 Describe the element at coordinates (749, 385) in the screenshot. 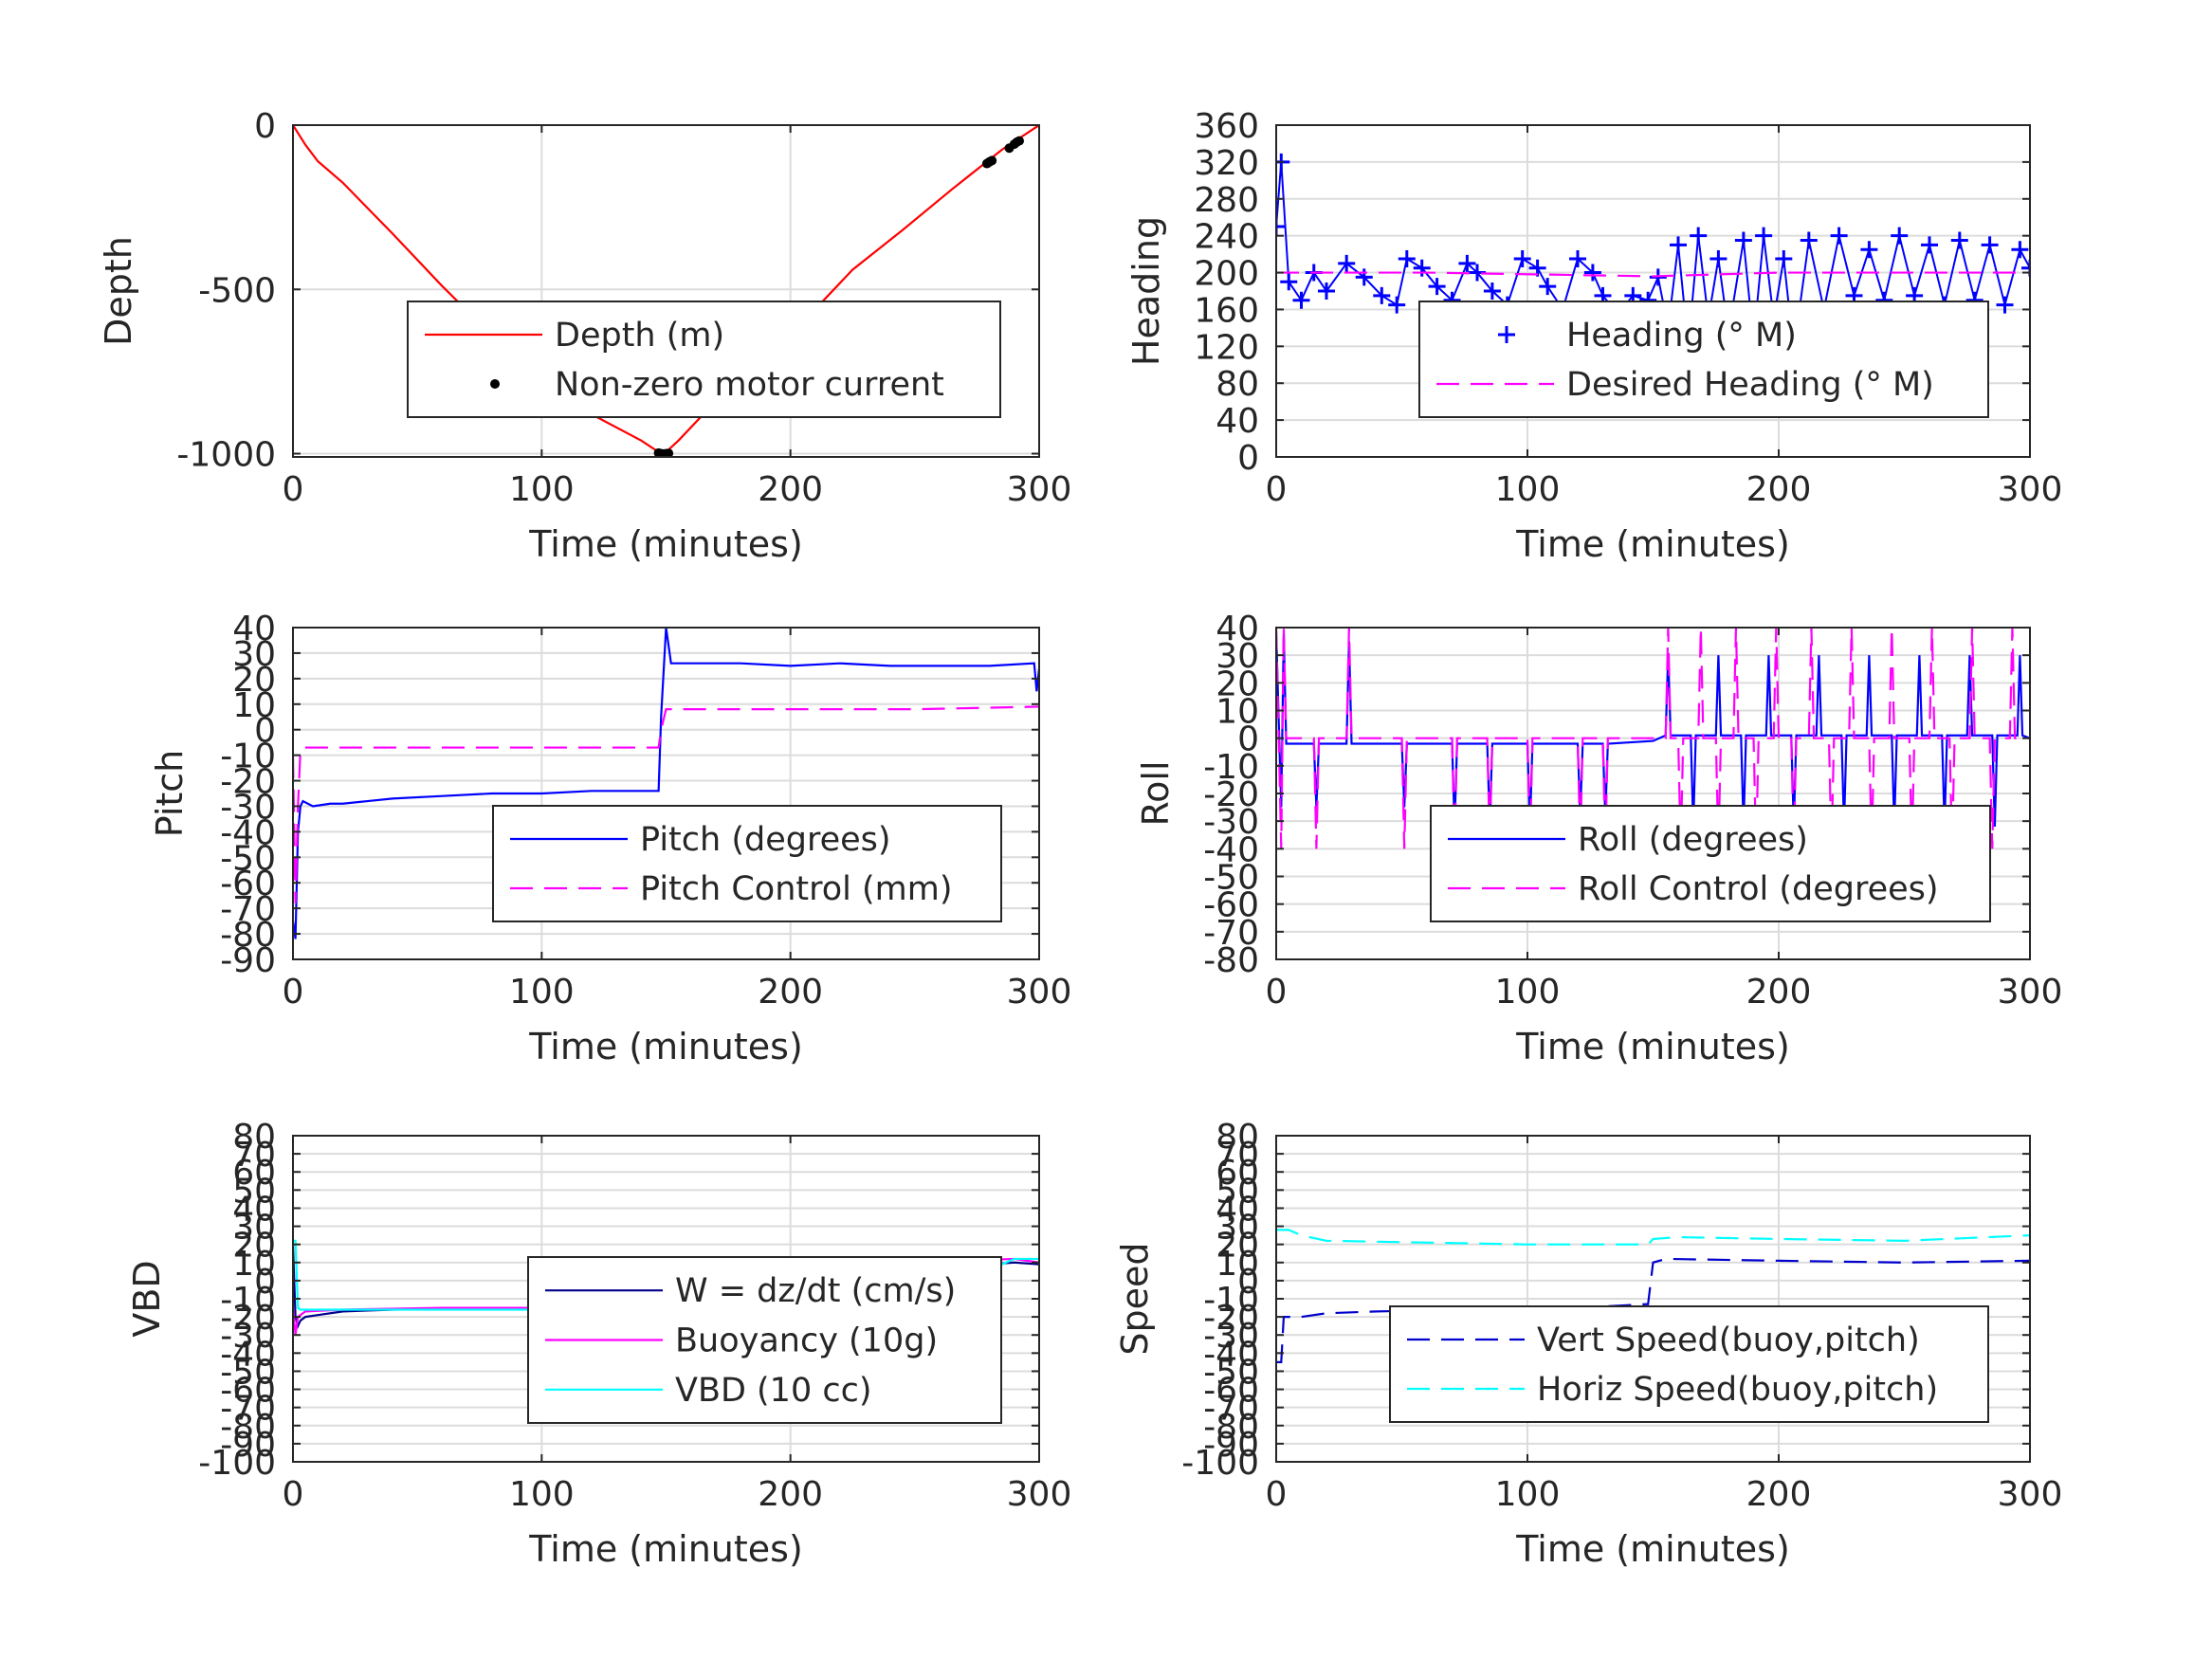

I see `legend-label: Non-zero motor current` at that location.